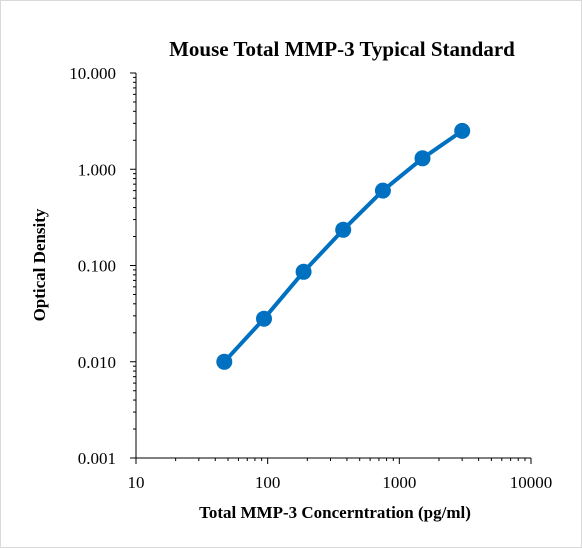  I want to click on x-axis-label: Total MMP-3 Concerntration (pg/ml), so click(335, 512).